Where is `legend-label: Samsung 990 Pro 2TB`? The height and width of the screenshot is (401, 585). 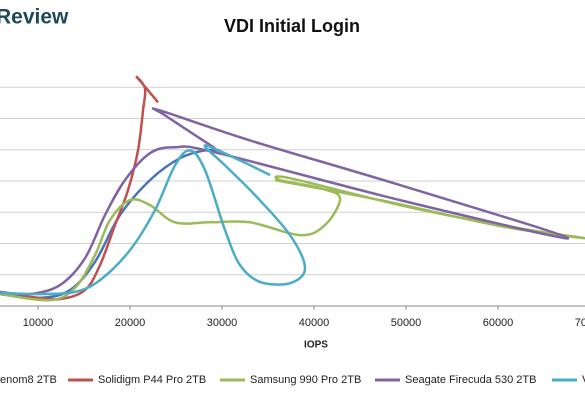 legend-label: Samsung 990 Pro 2TB is located at coordinates (305, 380).